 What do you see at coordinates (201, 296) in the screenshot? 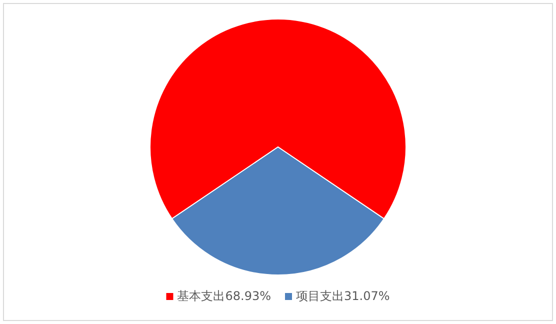
I see `legend-label: 基本支出` at bounding box center [201, 296].